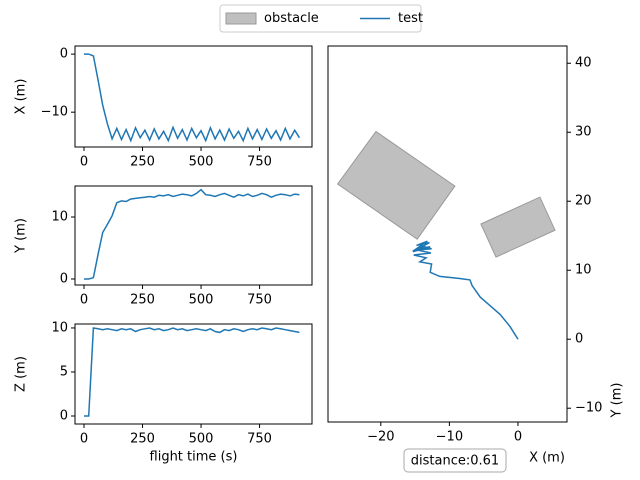 The height and width of the screenshot is (480, 640). Describe the element at coordinates (583, 63) in the screenshot. I see `y-tick-label: 40` at that location.